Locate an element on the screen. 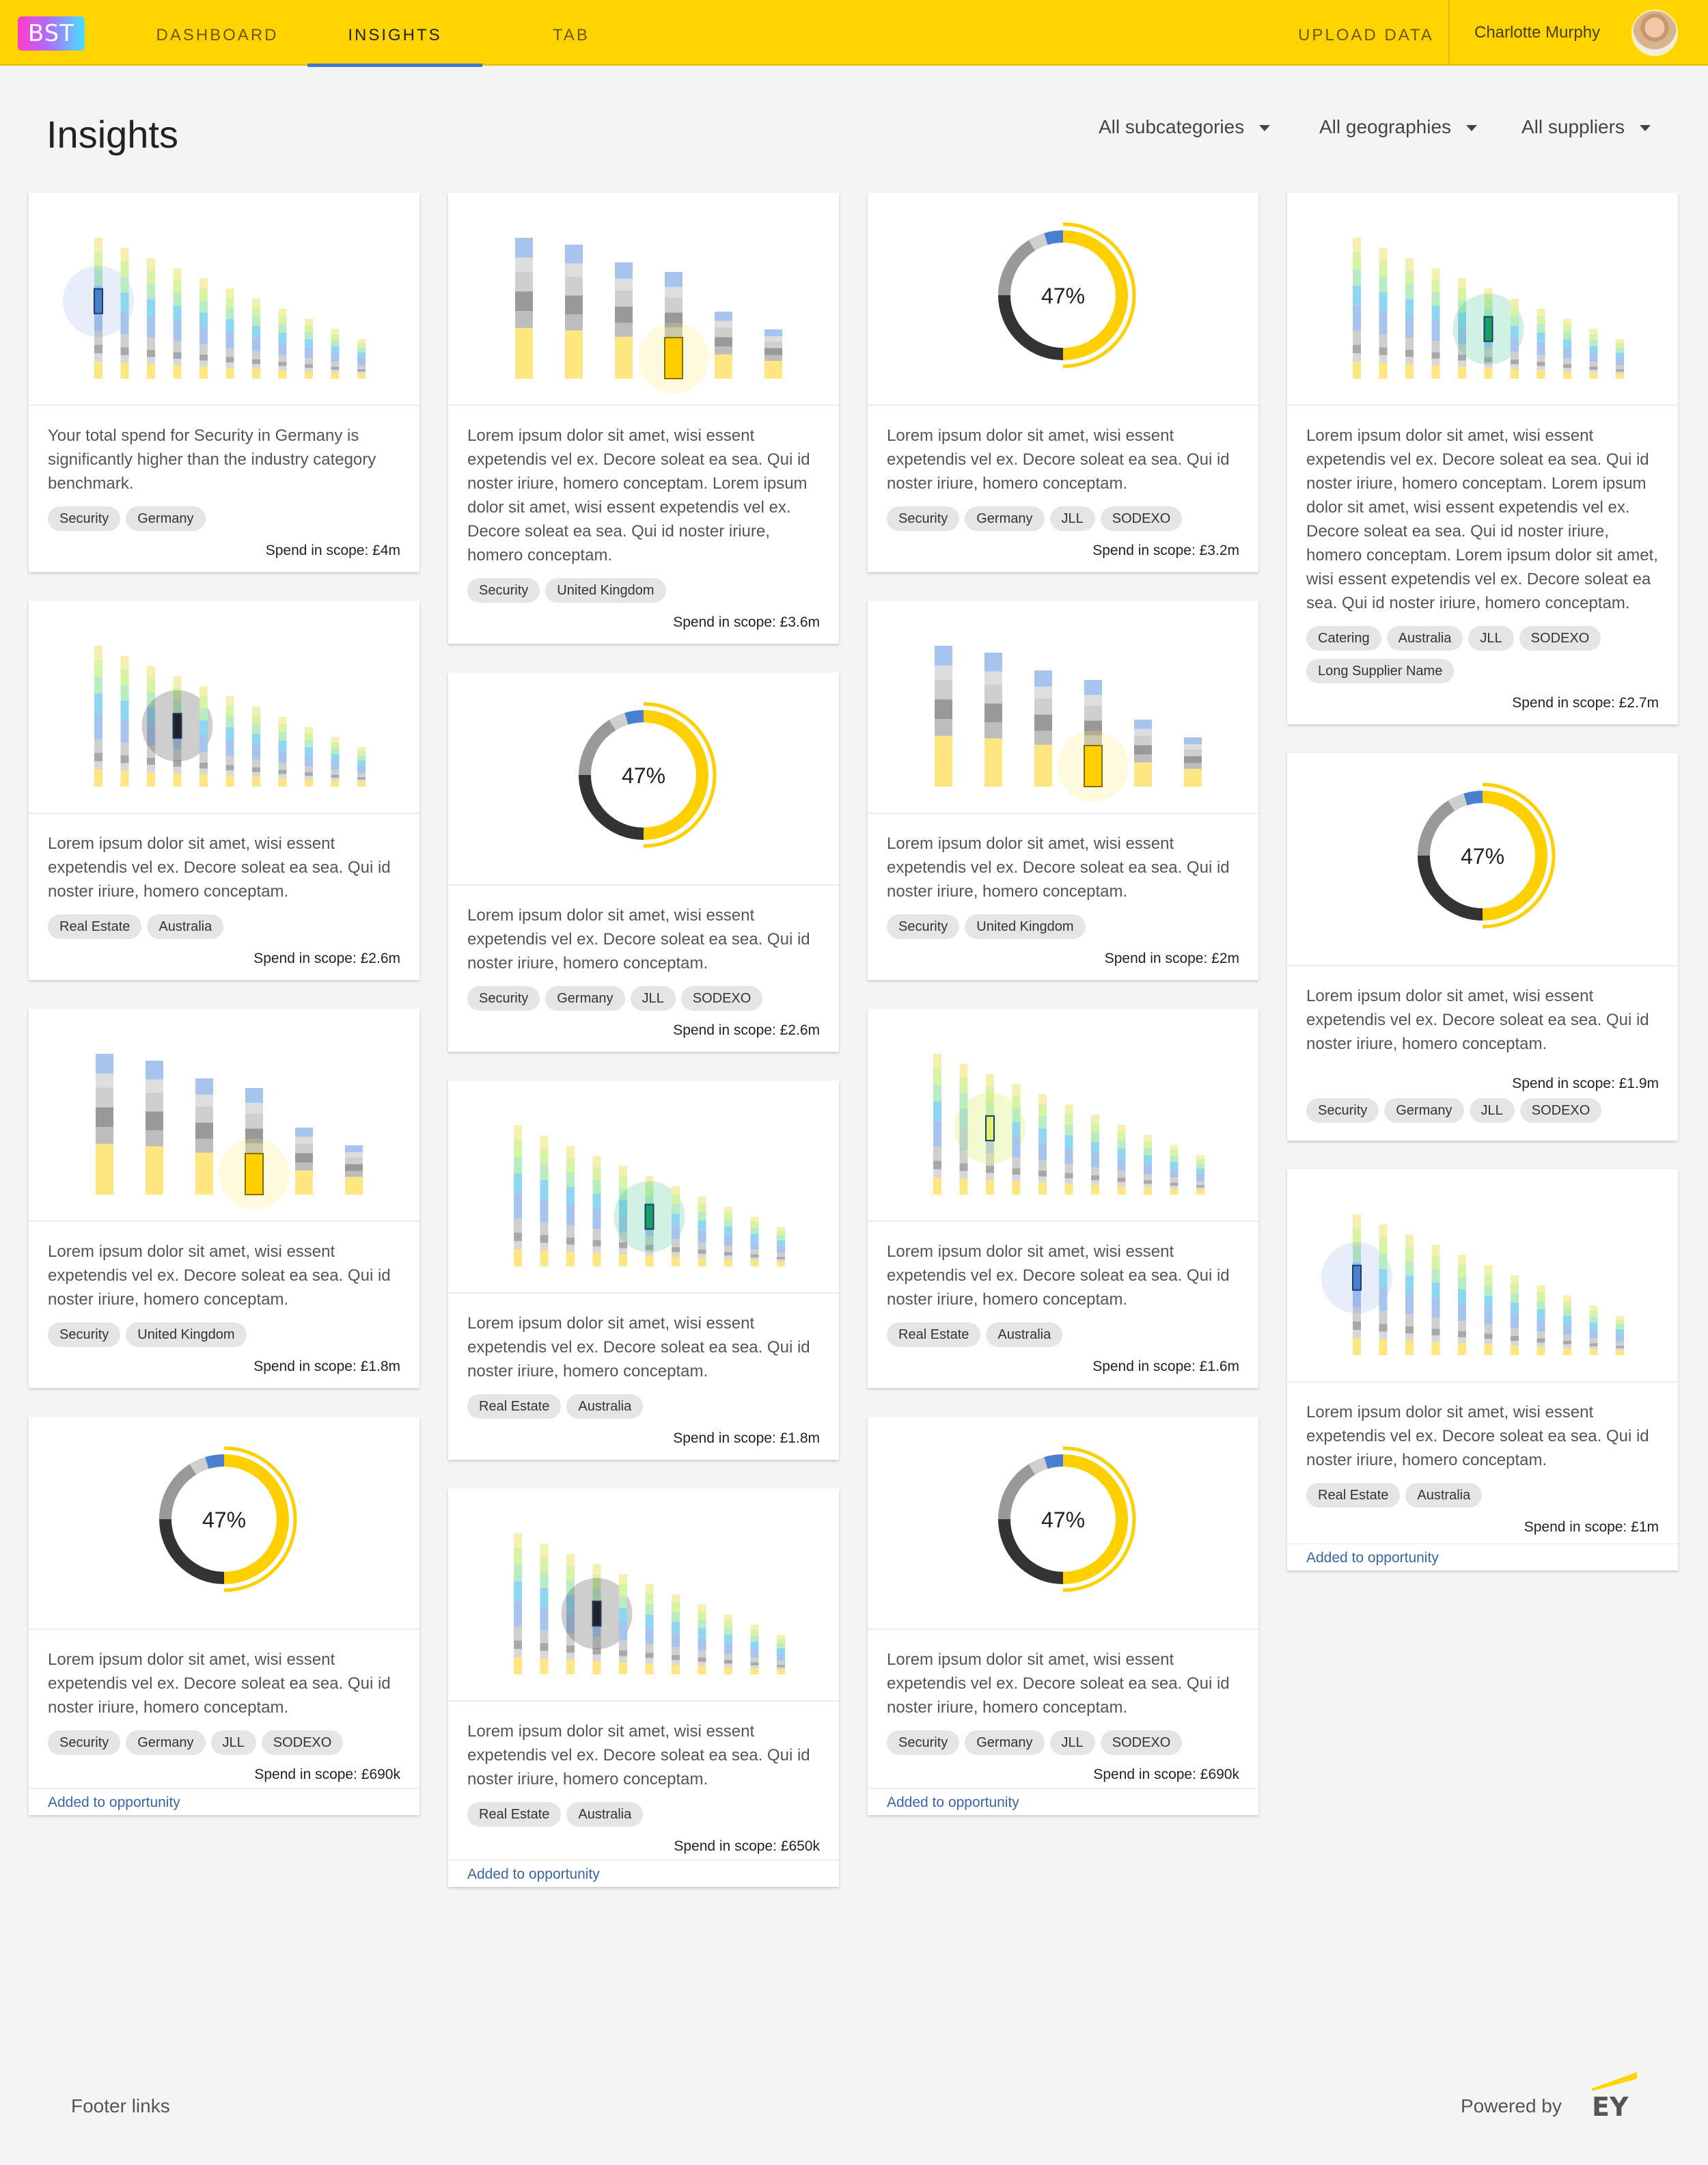 The height and width of the screenshot is (2165, 1708). tab-dashboard: DASHBOARD is located at coordinates (218, 35).